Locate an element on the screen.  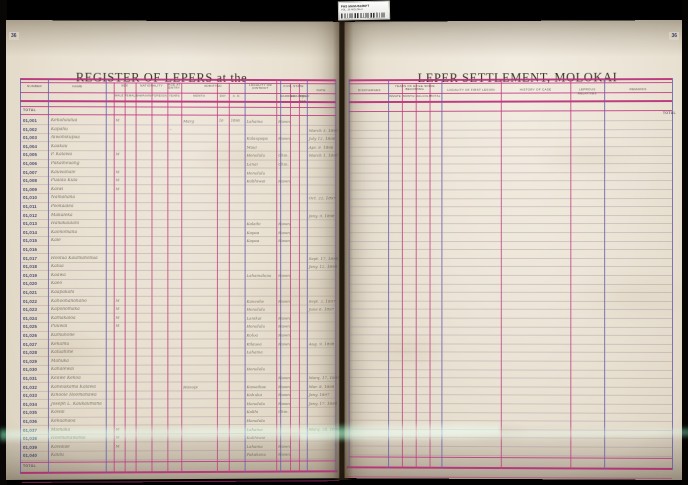
cell-locality: Kapaa is located at coordinates (253, 232).